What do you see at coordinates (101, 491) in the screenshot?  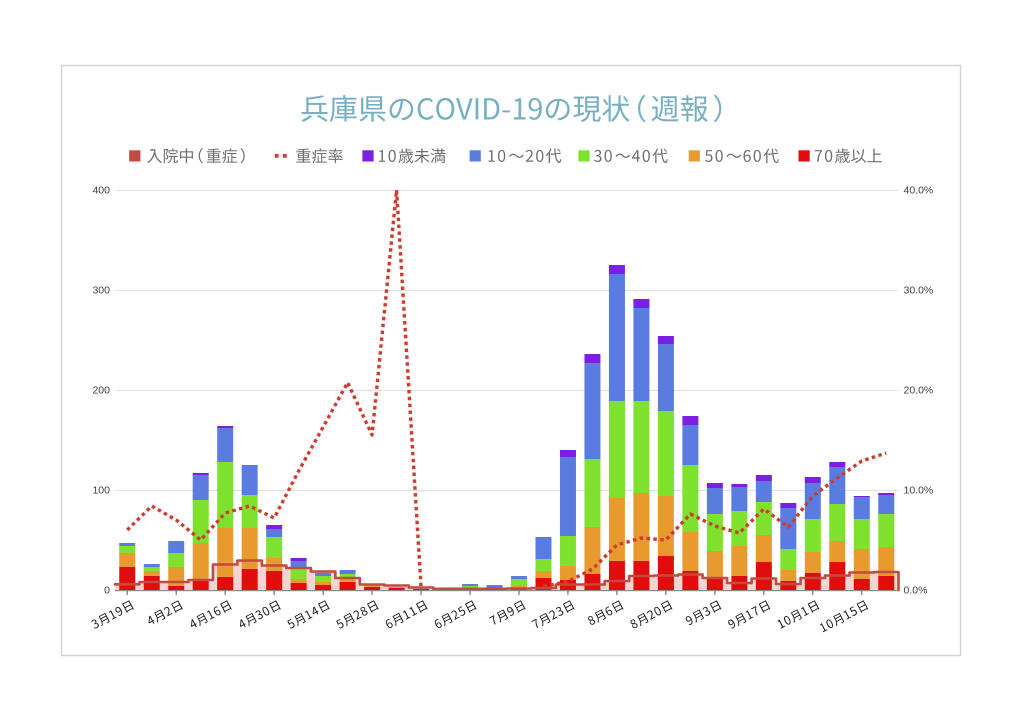 I see `svg-text: 100` at bounding box center [101, 491].